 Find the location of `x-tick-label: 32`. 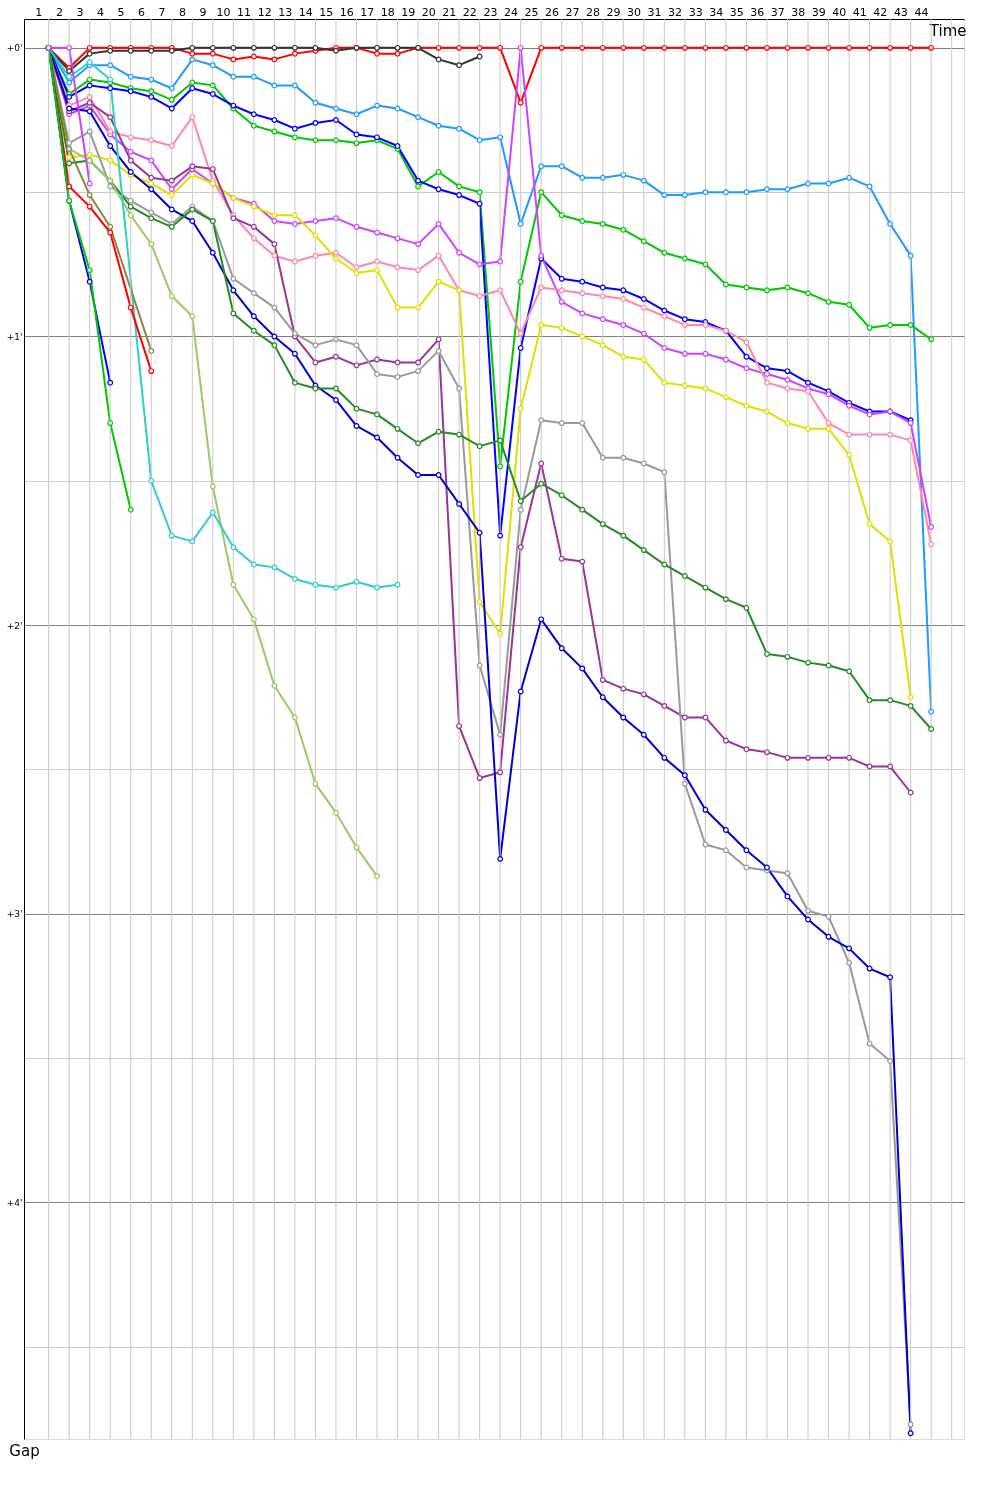

x-tick-label: 32 is located at coordinates (675, 12).